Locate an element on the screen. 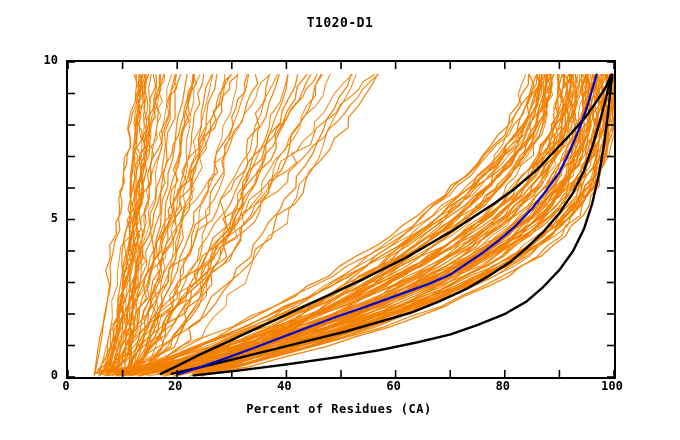 The height and width of the screenshot is (440, 680). x-tick-label: 40 is located at coordinates (284, 386).